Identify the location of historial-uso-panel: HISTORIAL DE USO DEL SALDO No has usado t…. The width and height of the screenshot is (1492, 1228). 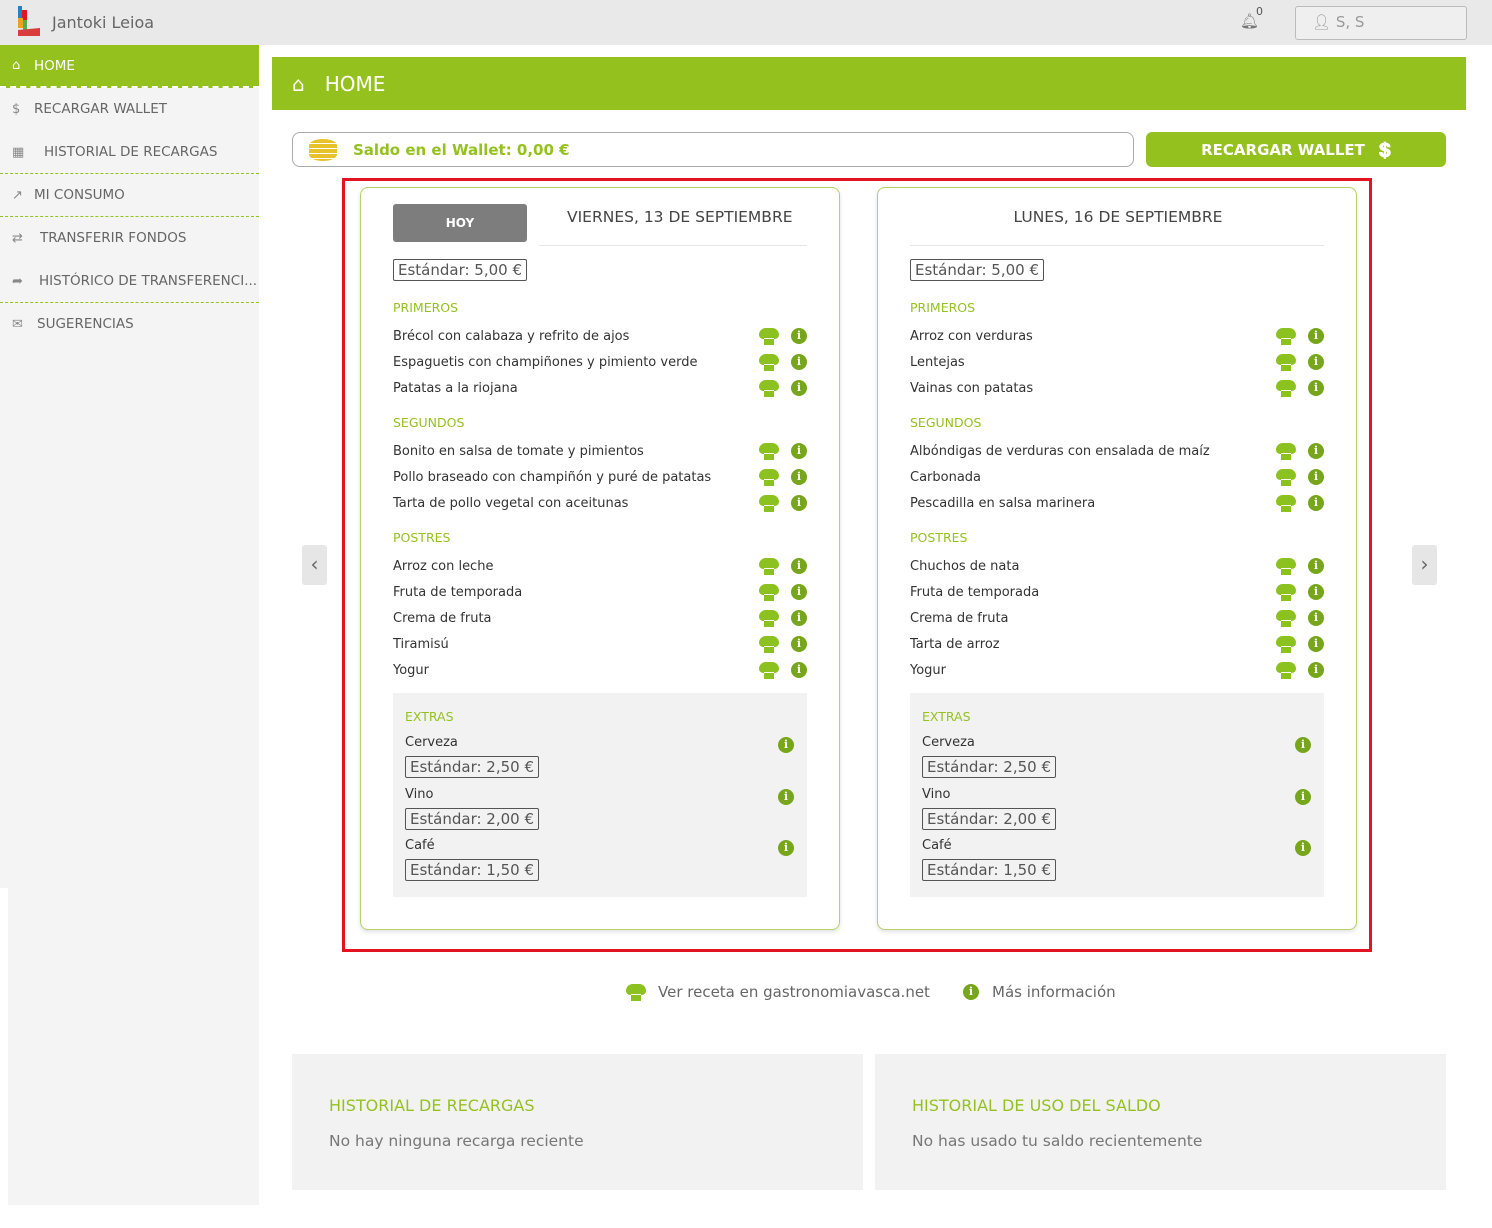
(1160, 1122).